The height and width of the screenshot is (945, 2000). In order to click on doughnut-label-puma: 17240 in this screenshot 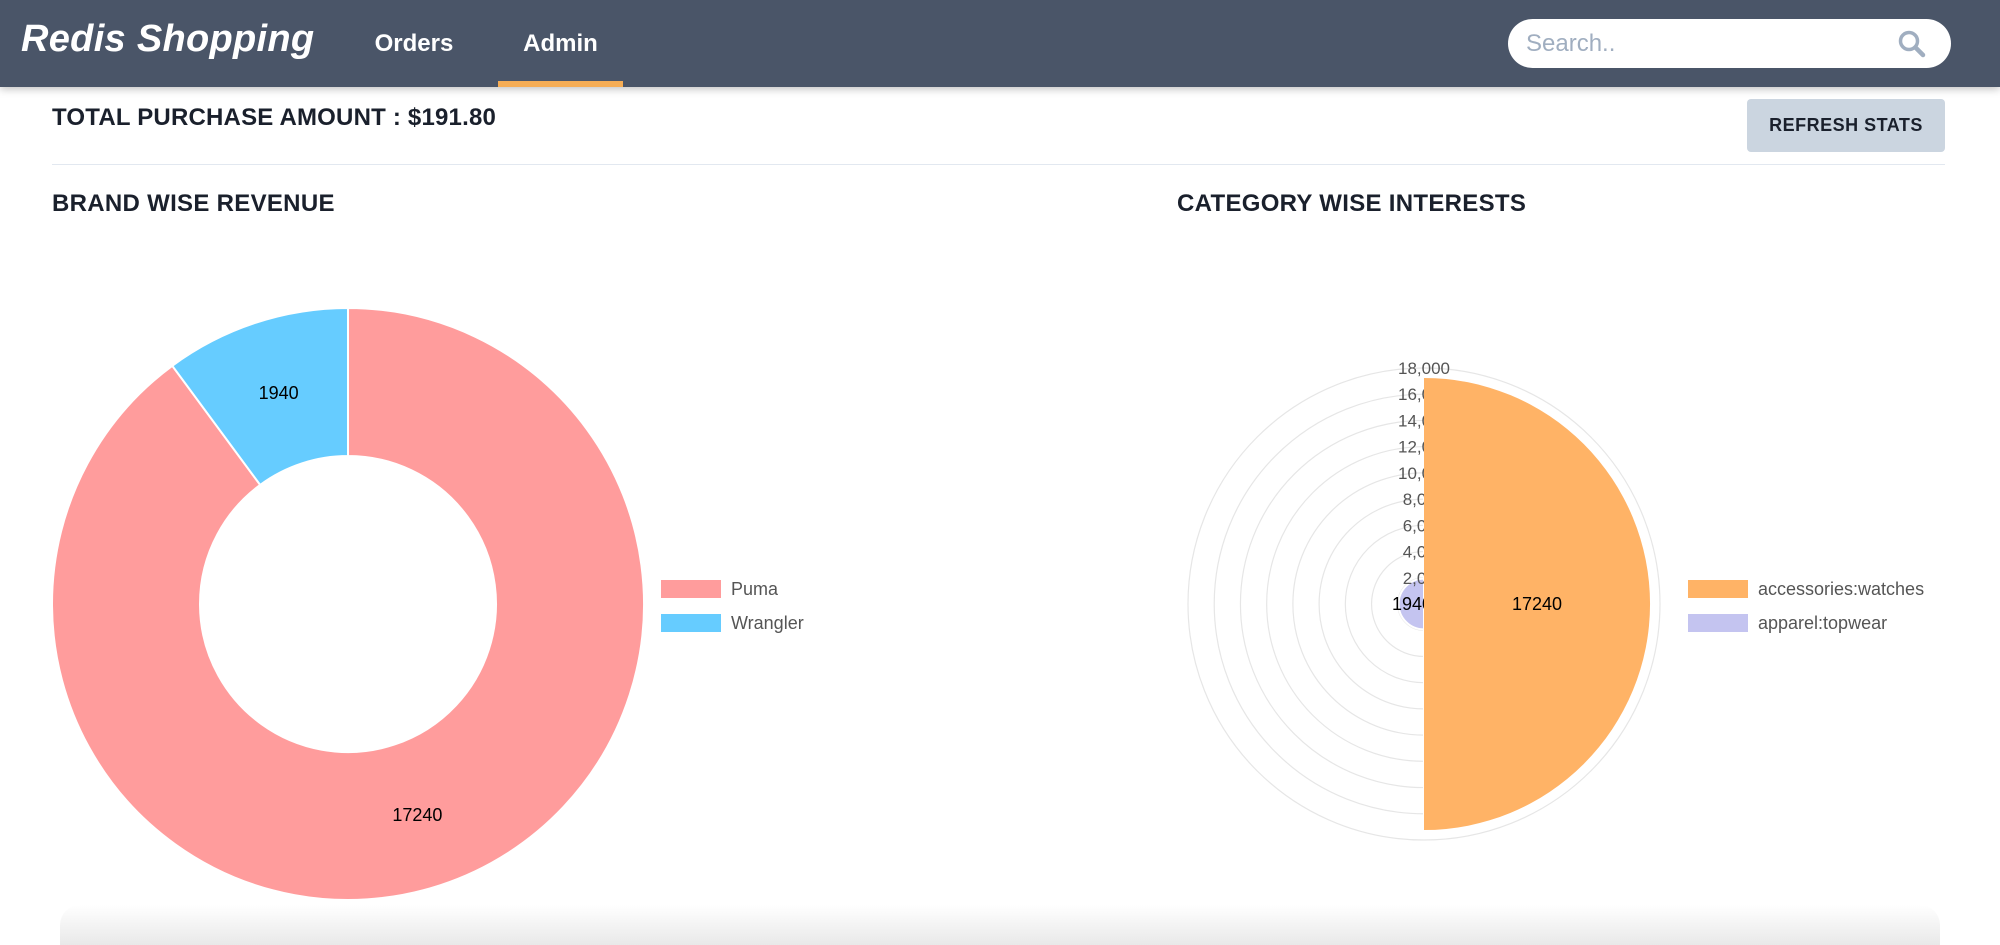, I will do `click(417, 815)`.